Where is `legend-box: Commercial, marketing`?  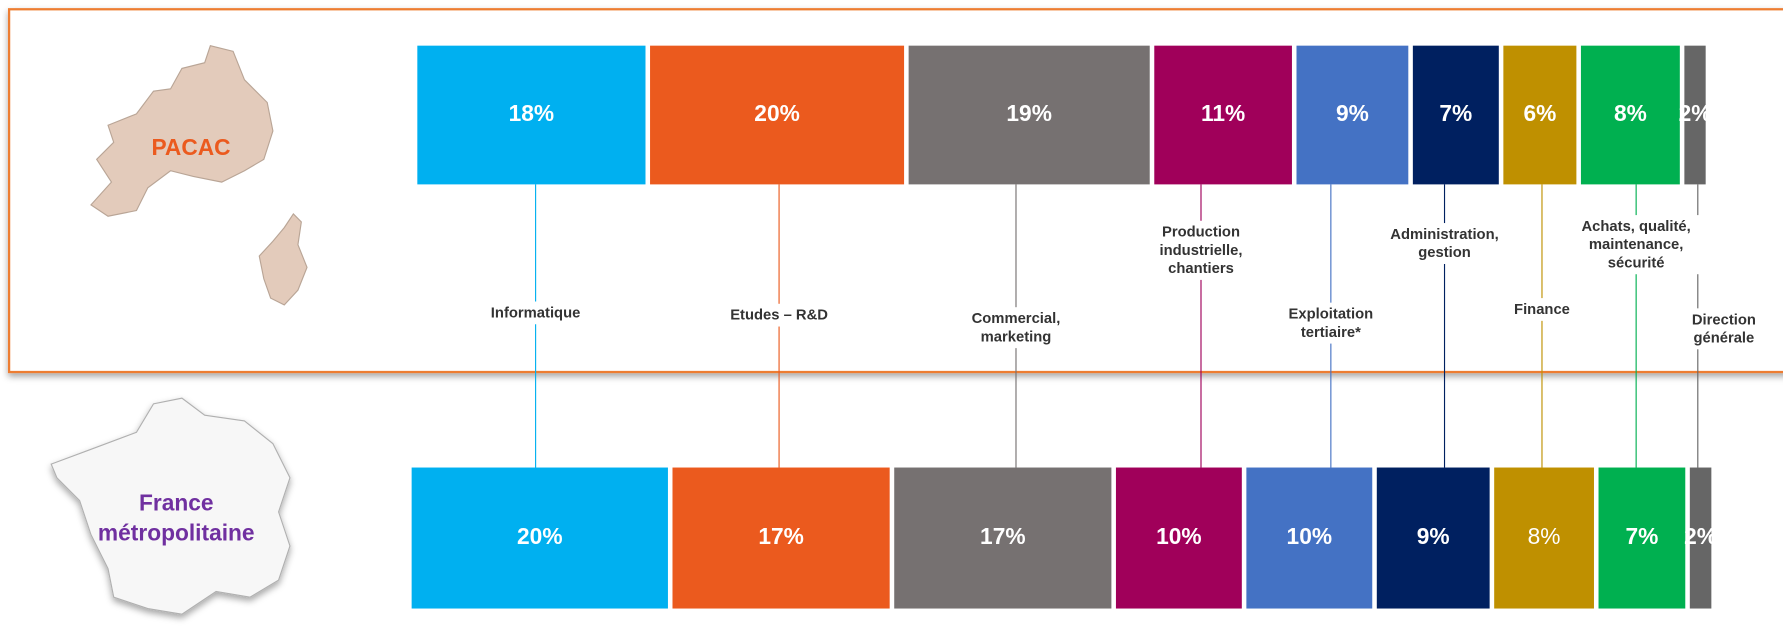
legend-box: Commercial, marketing is located at coordinates (1016, 327).